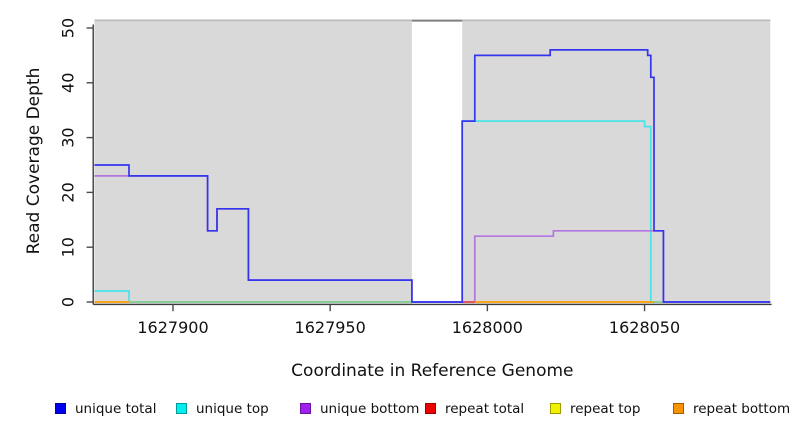  Describe the element at coordinates (370, 409) in the screenshot. I see `legend-label: unique bottom` at that location.